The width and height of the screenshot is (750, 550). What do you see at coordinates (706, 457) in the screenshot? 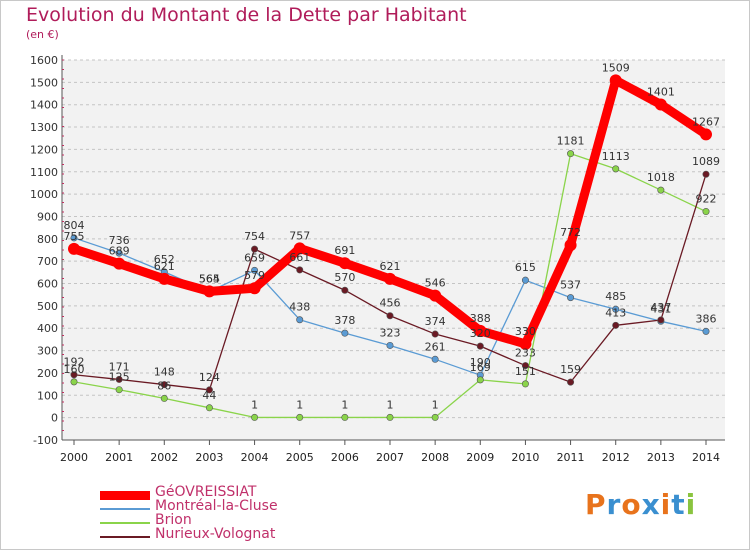
I see `x-tick-label: 2014` at bounding box center [706, 457].